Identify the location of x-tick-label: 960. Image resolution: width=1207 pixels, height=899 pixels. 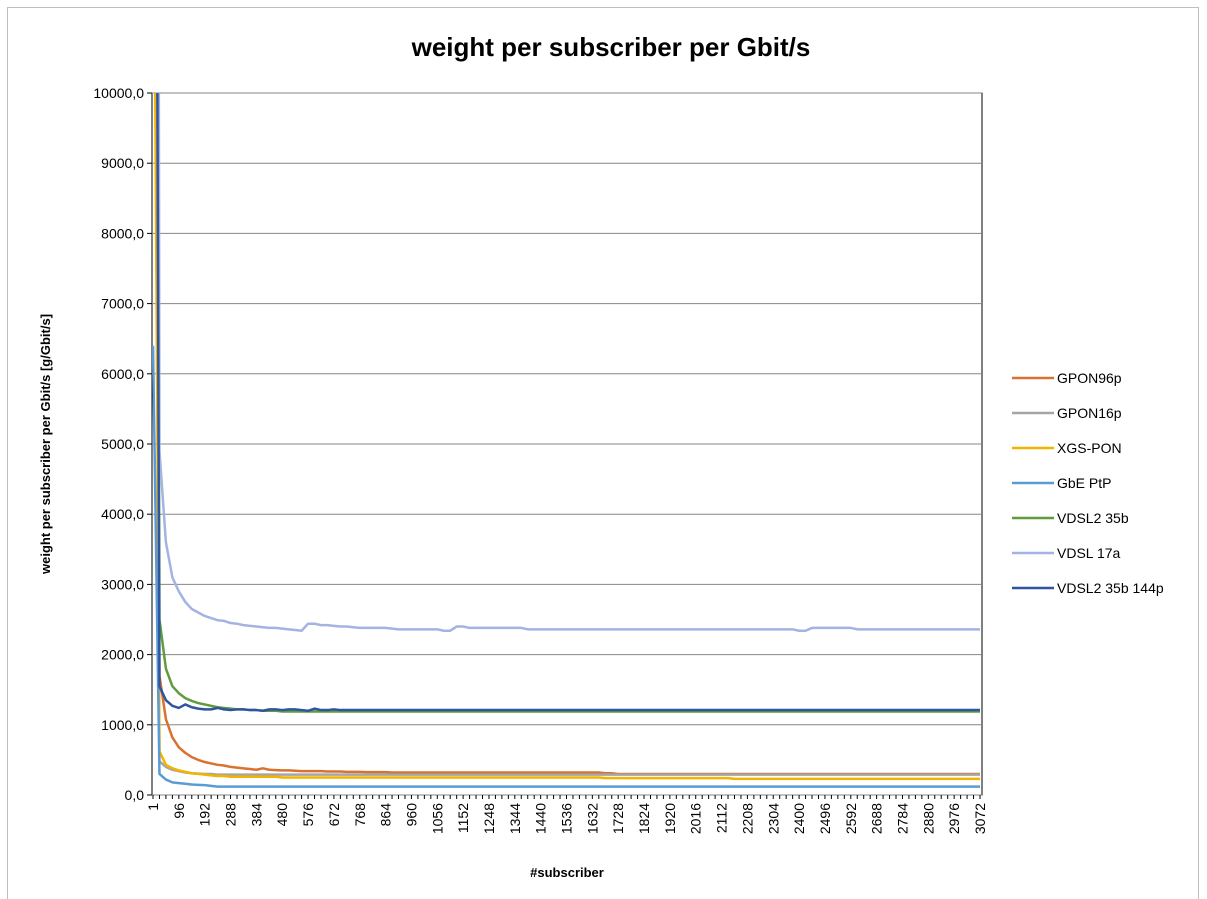
(411, 815).